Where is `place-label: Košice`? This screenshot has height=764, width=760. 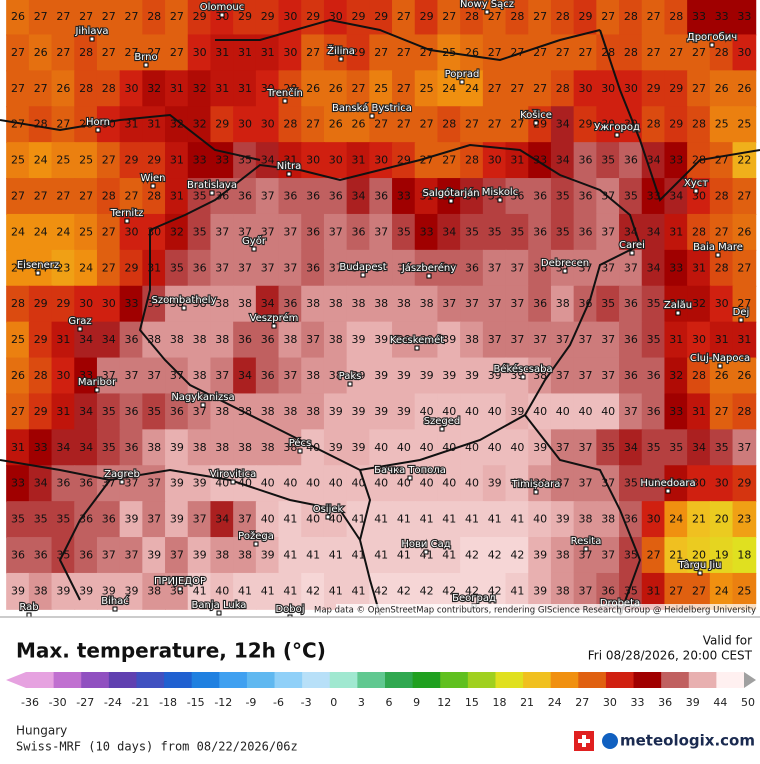 place-label: Košice is located at coordinates (536, 115).